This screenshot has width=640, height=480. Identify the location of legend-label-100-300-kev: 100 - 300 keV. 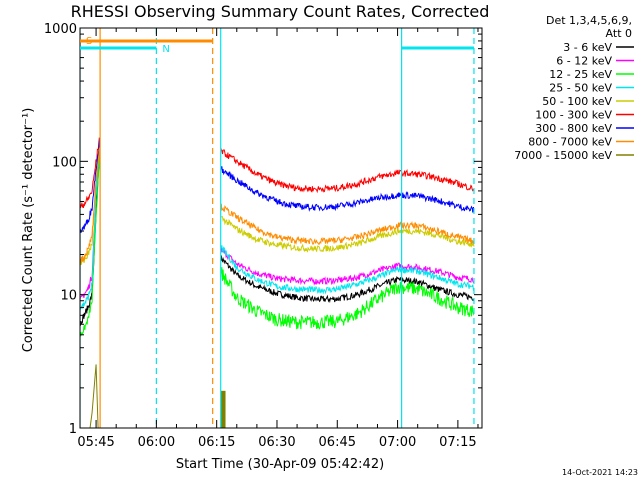
(573, 115).